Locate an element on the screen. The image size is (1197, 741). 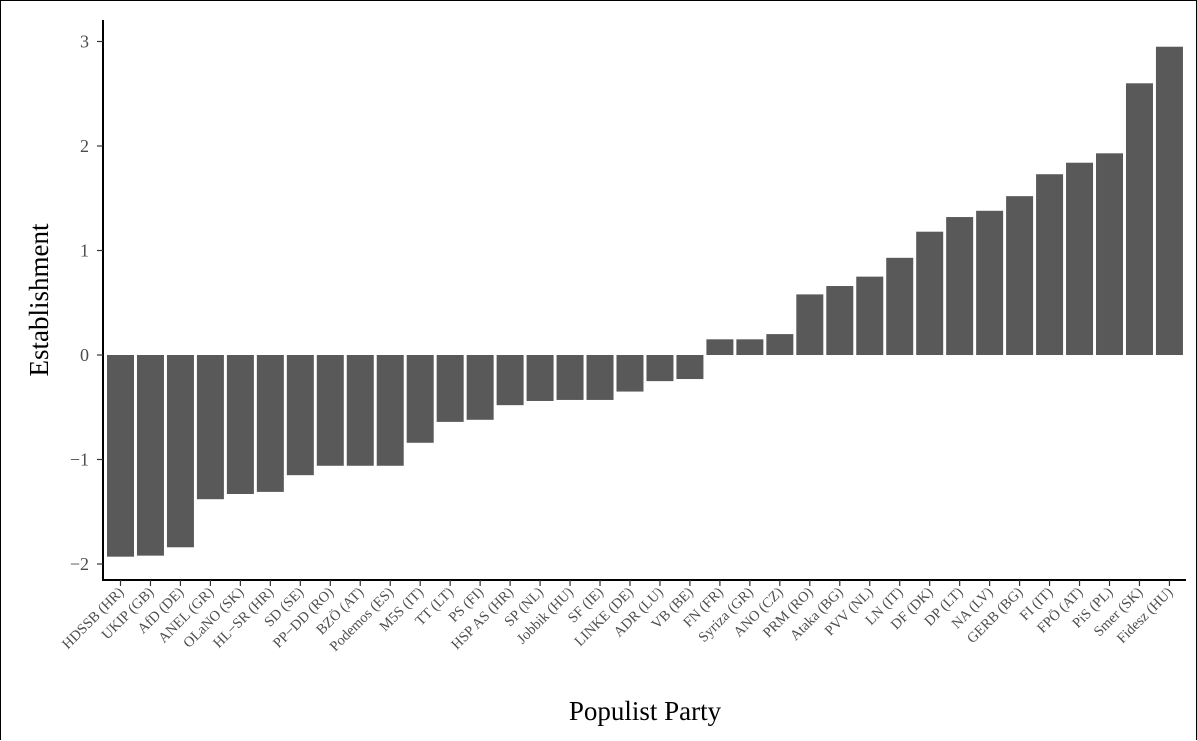
y-tick-label: −2 is located at coordinates (79, 564).